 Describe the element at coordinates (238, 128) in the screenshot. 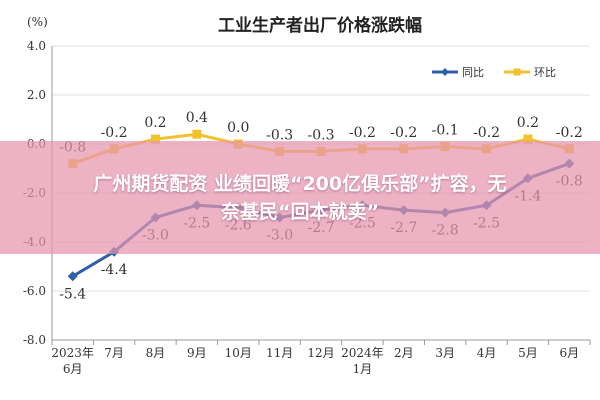

I see `data-label: 0.0` at that location.